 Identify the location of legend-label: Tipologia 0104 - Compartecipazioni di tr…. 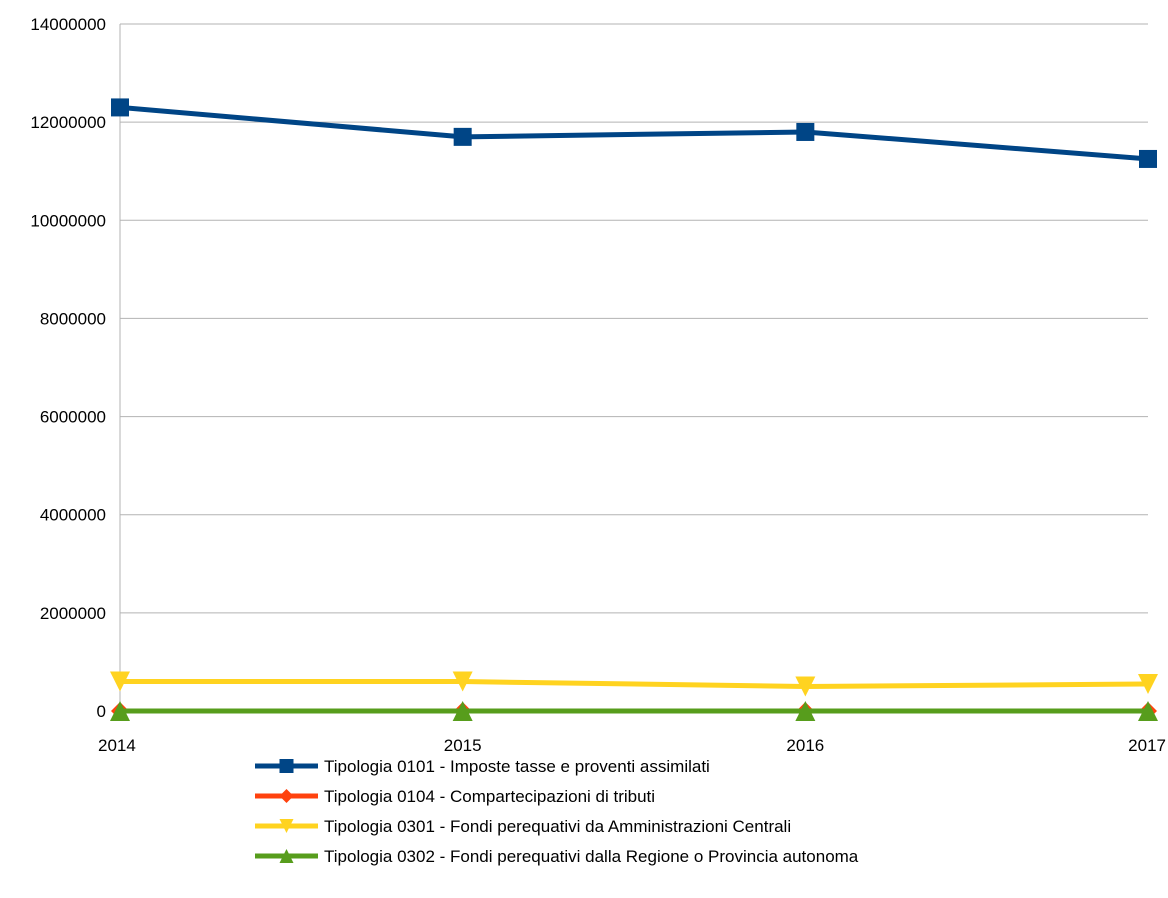
(489, 796).